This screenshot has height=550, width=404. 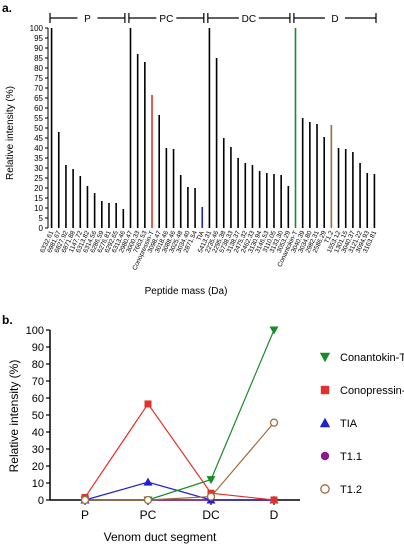 I want to click on x-tick-label: TIA, so click(x=200, y=235).